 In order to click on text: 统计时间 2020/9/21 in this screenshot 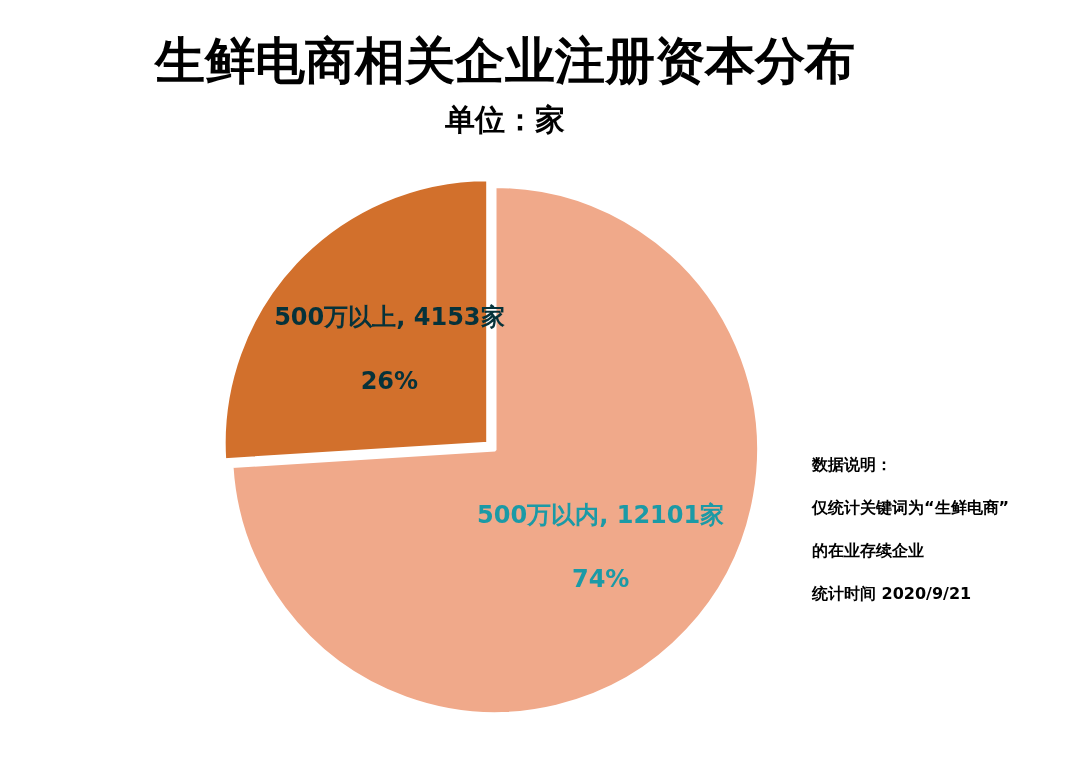, I will do `click(892, 594)`.